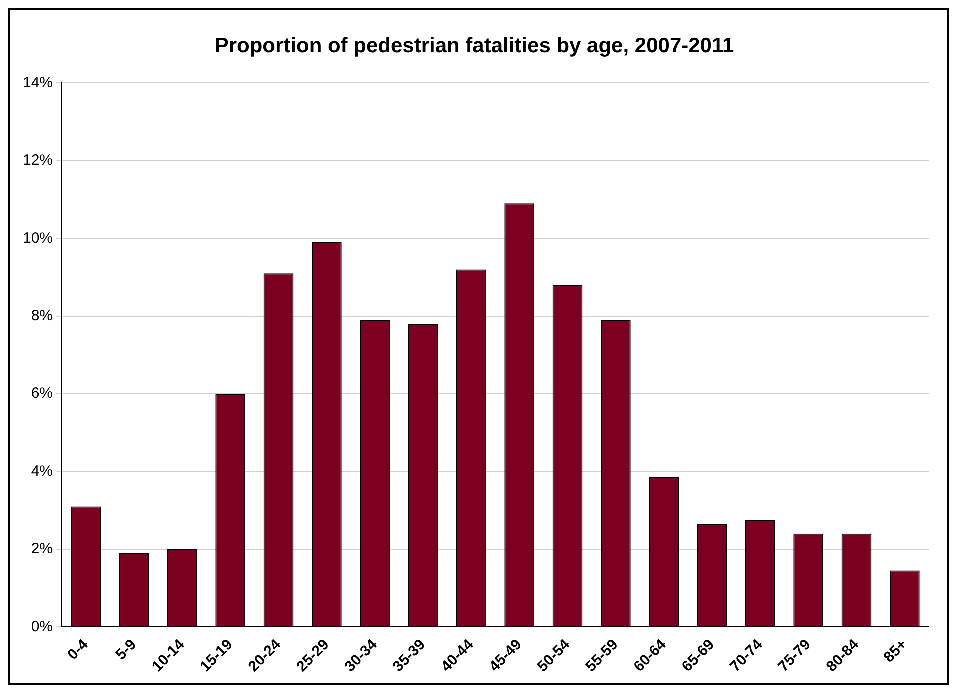 The height and width of the screenshot is (693, 959). Describe the element at coordinates (42, 549) in the screenshot. I see `y-tick-label: 2%` at that location.